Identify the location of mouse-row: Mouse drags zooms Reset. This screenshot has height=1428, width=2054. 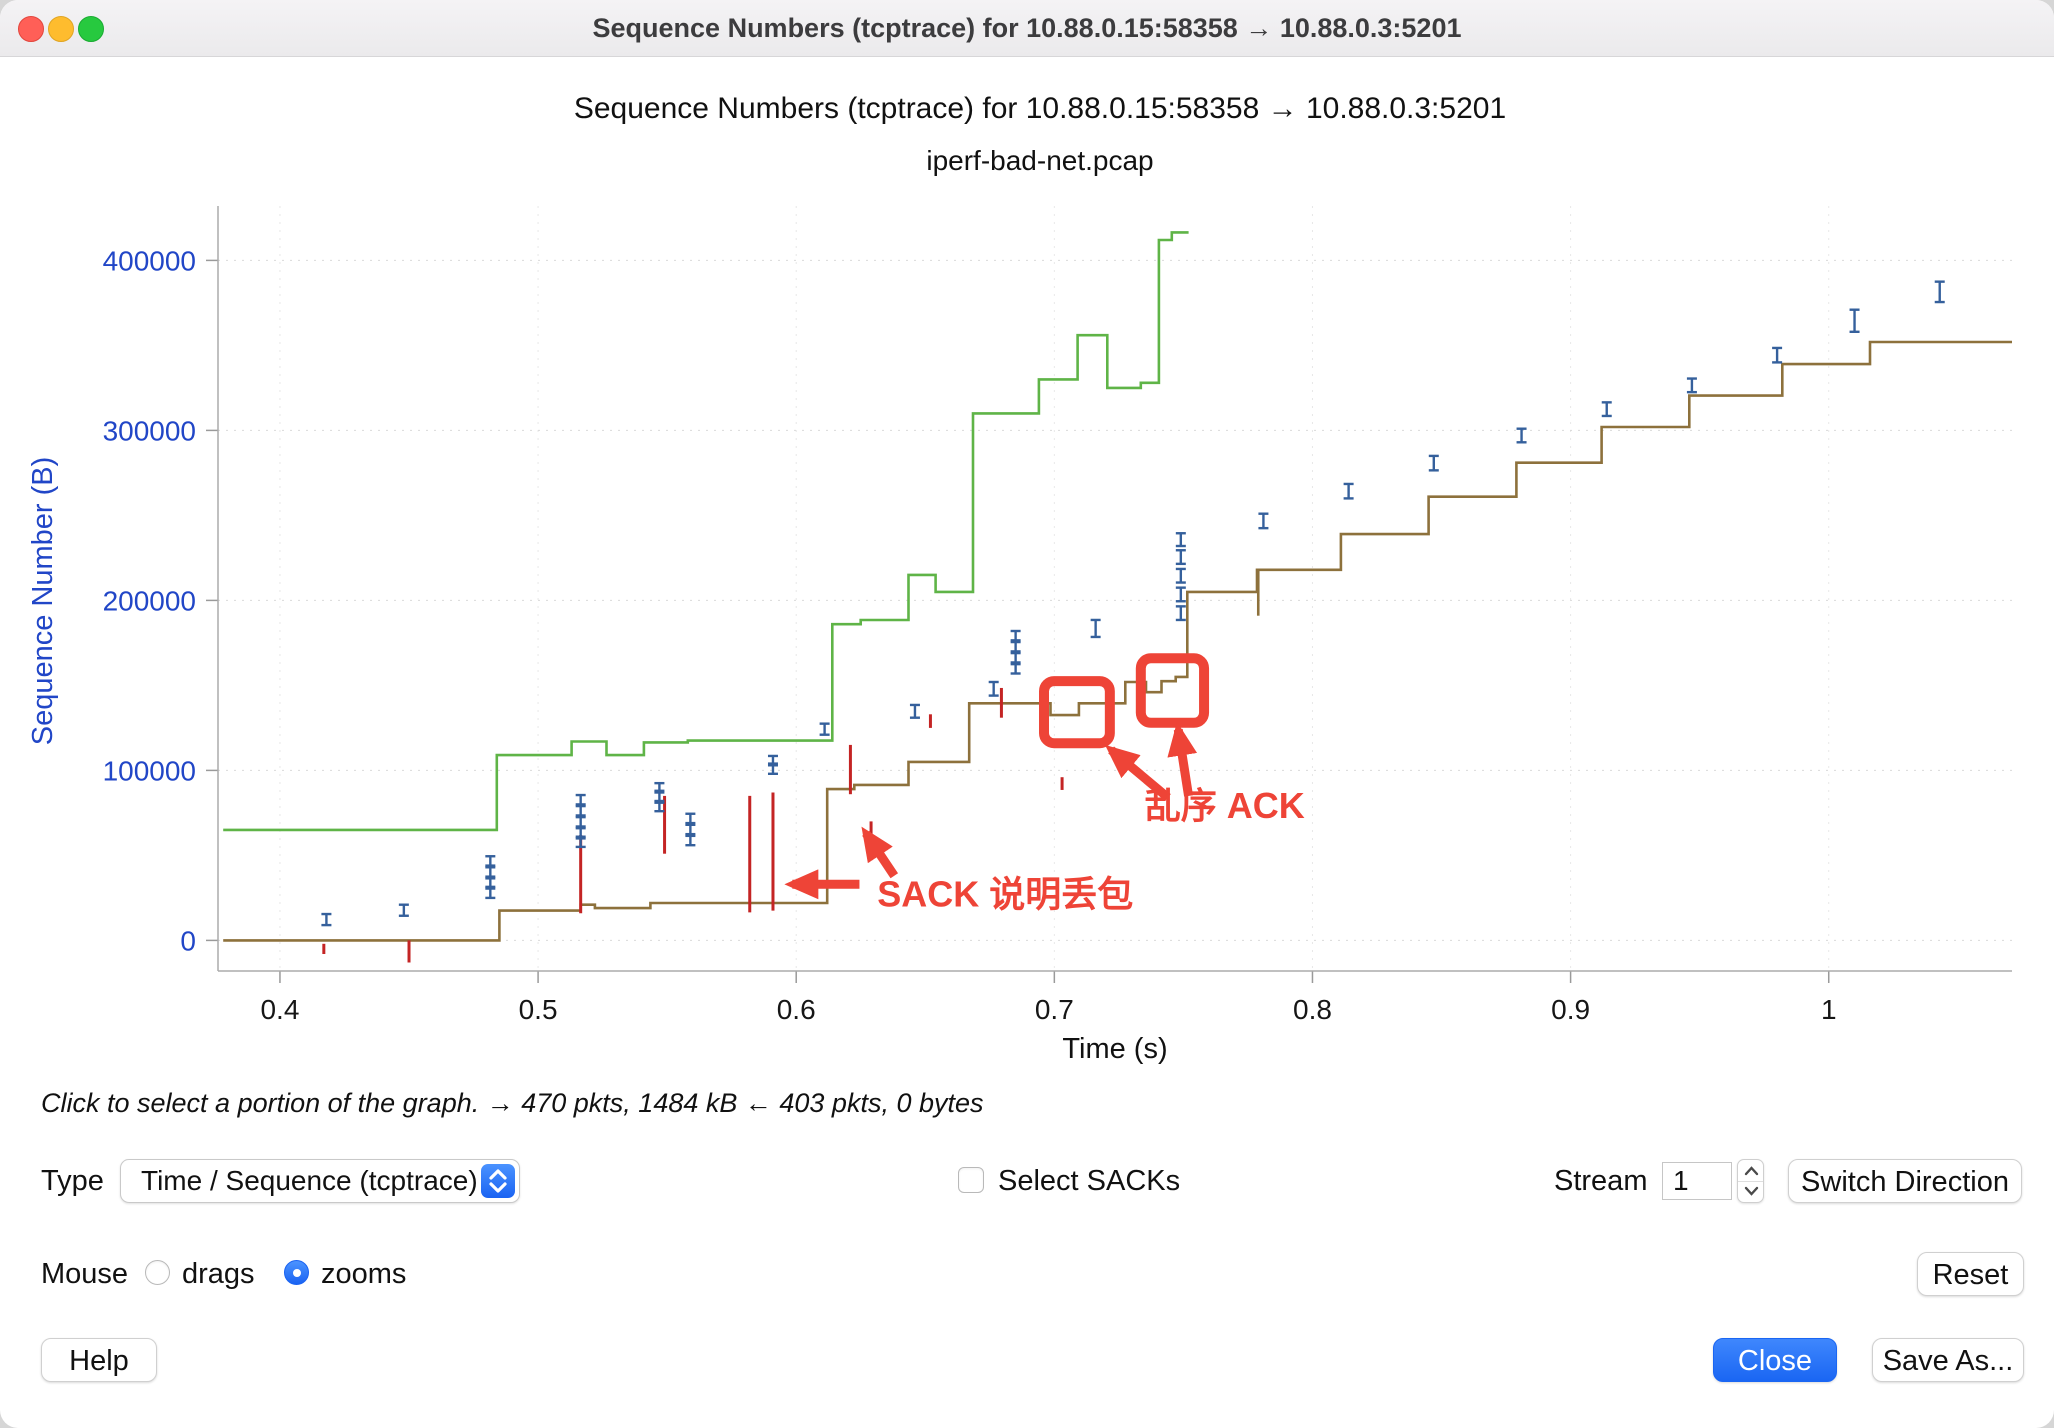
(1027, 1273).